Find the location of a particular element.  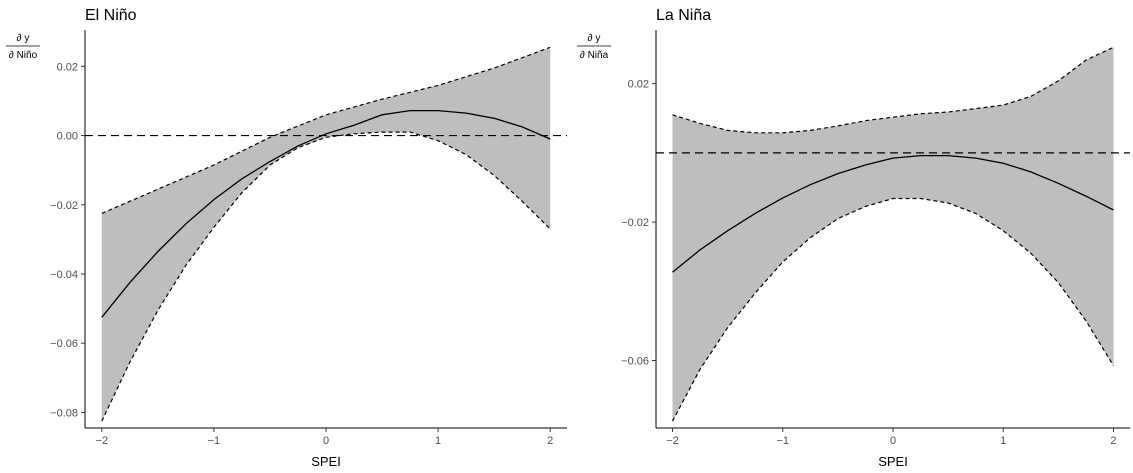

y-tick-label: −0.08 is located at coordinates (64, 413).